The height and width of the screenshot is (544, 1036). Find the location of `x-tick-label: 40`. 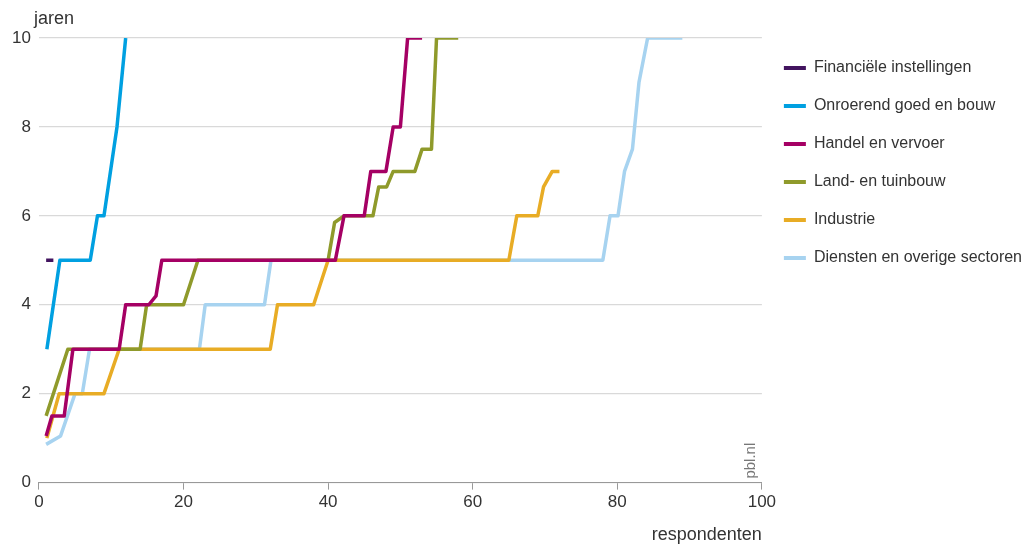

x-tick-label: 40 is located at coordinates (328, 502).